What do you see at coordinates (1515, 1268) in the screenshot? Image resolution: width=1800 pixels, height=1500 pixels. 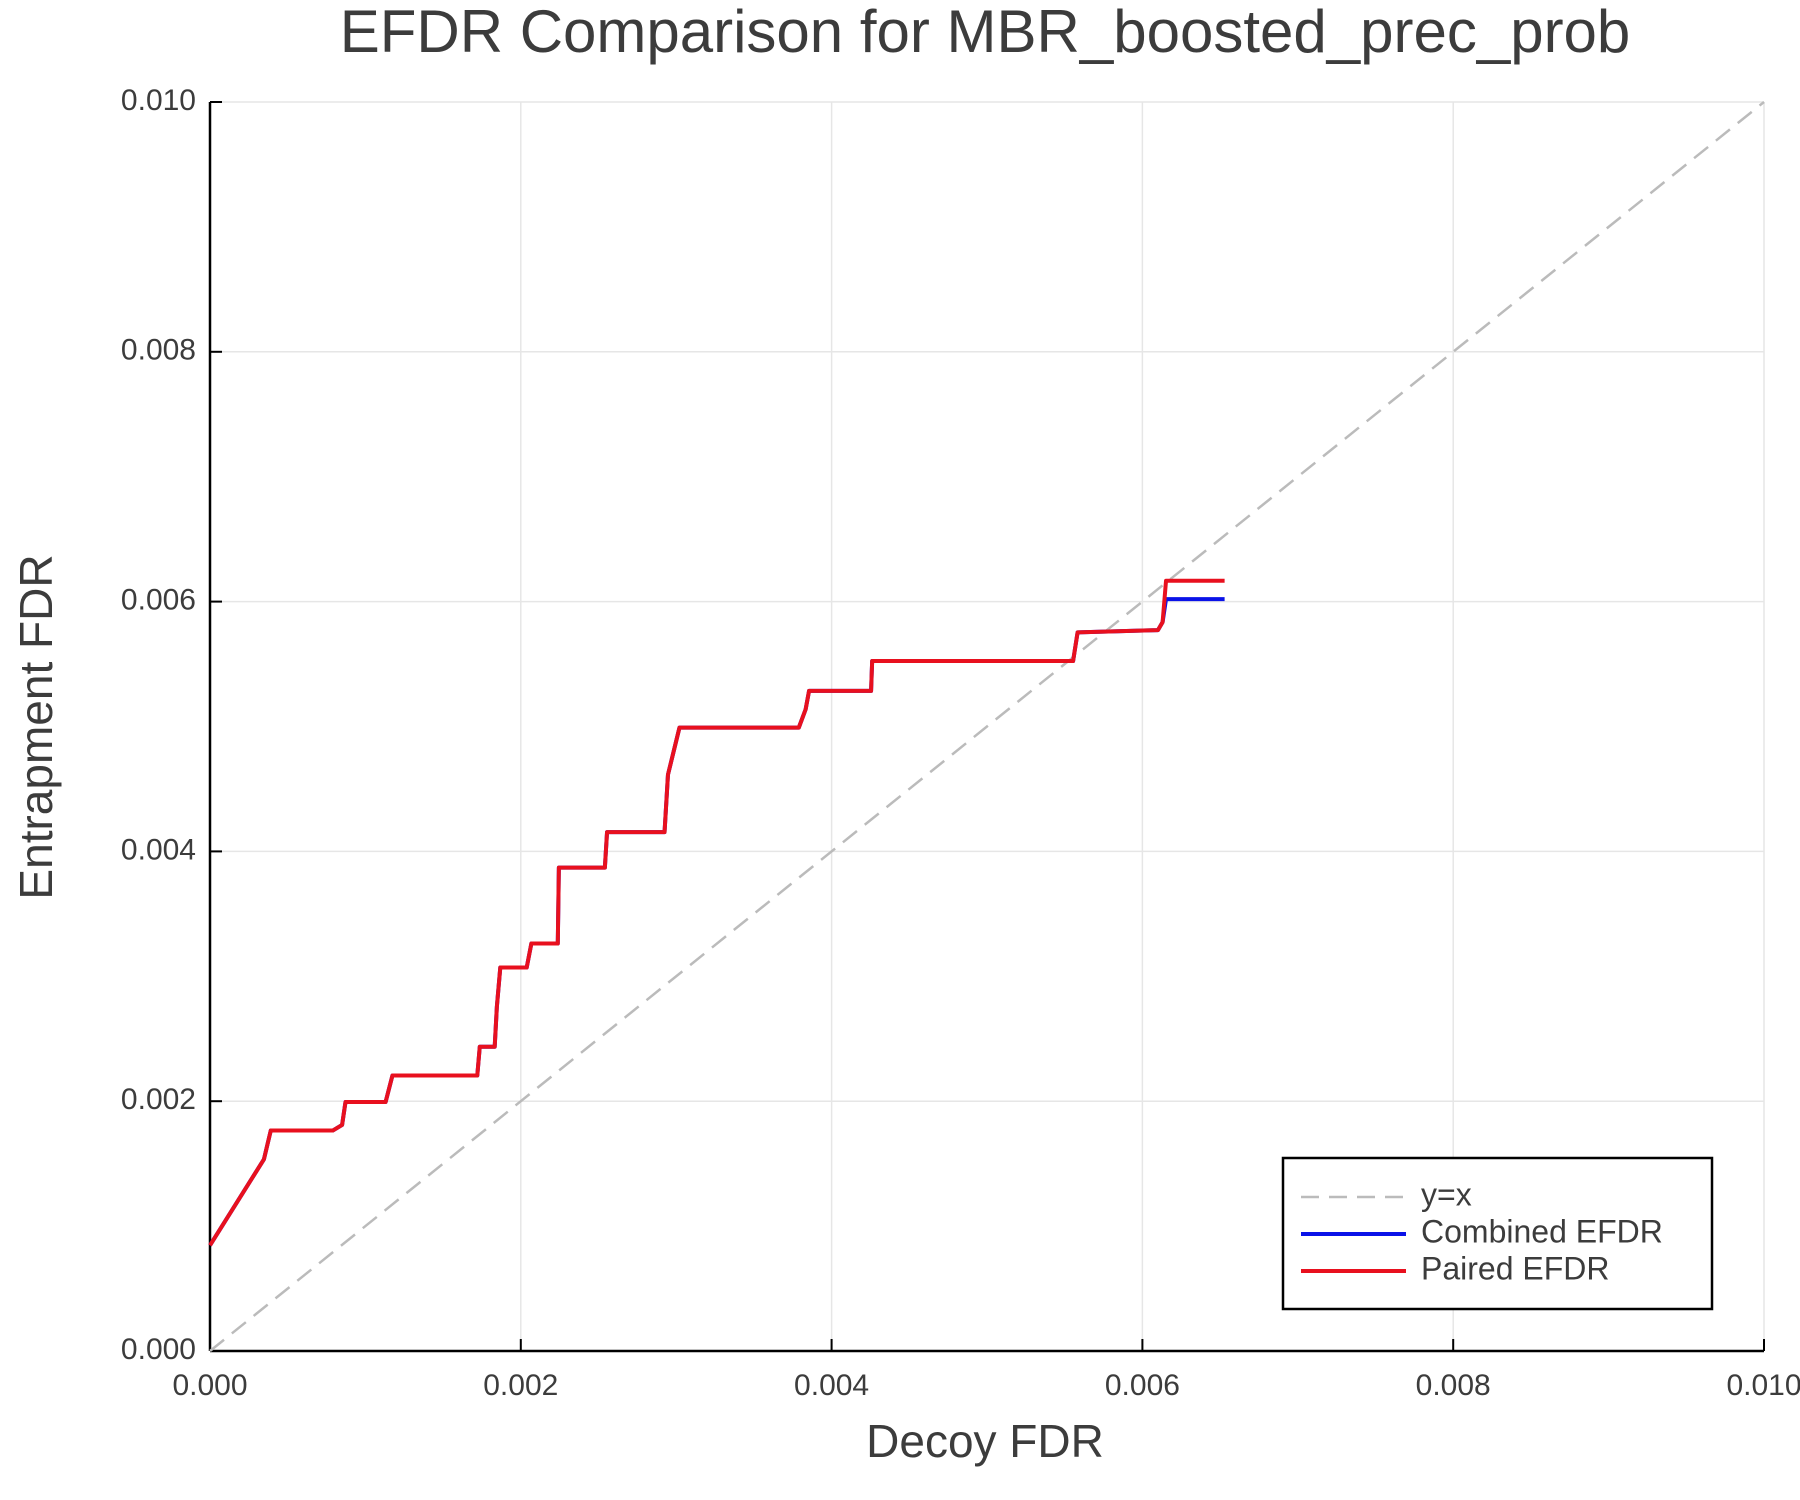 I see `legend-label: Paired EFDR` at bounding box center [1515, 1268].